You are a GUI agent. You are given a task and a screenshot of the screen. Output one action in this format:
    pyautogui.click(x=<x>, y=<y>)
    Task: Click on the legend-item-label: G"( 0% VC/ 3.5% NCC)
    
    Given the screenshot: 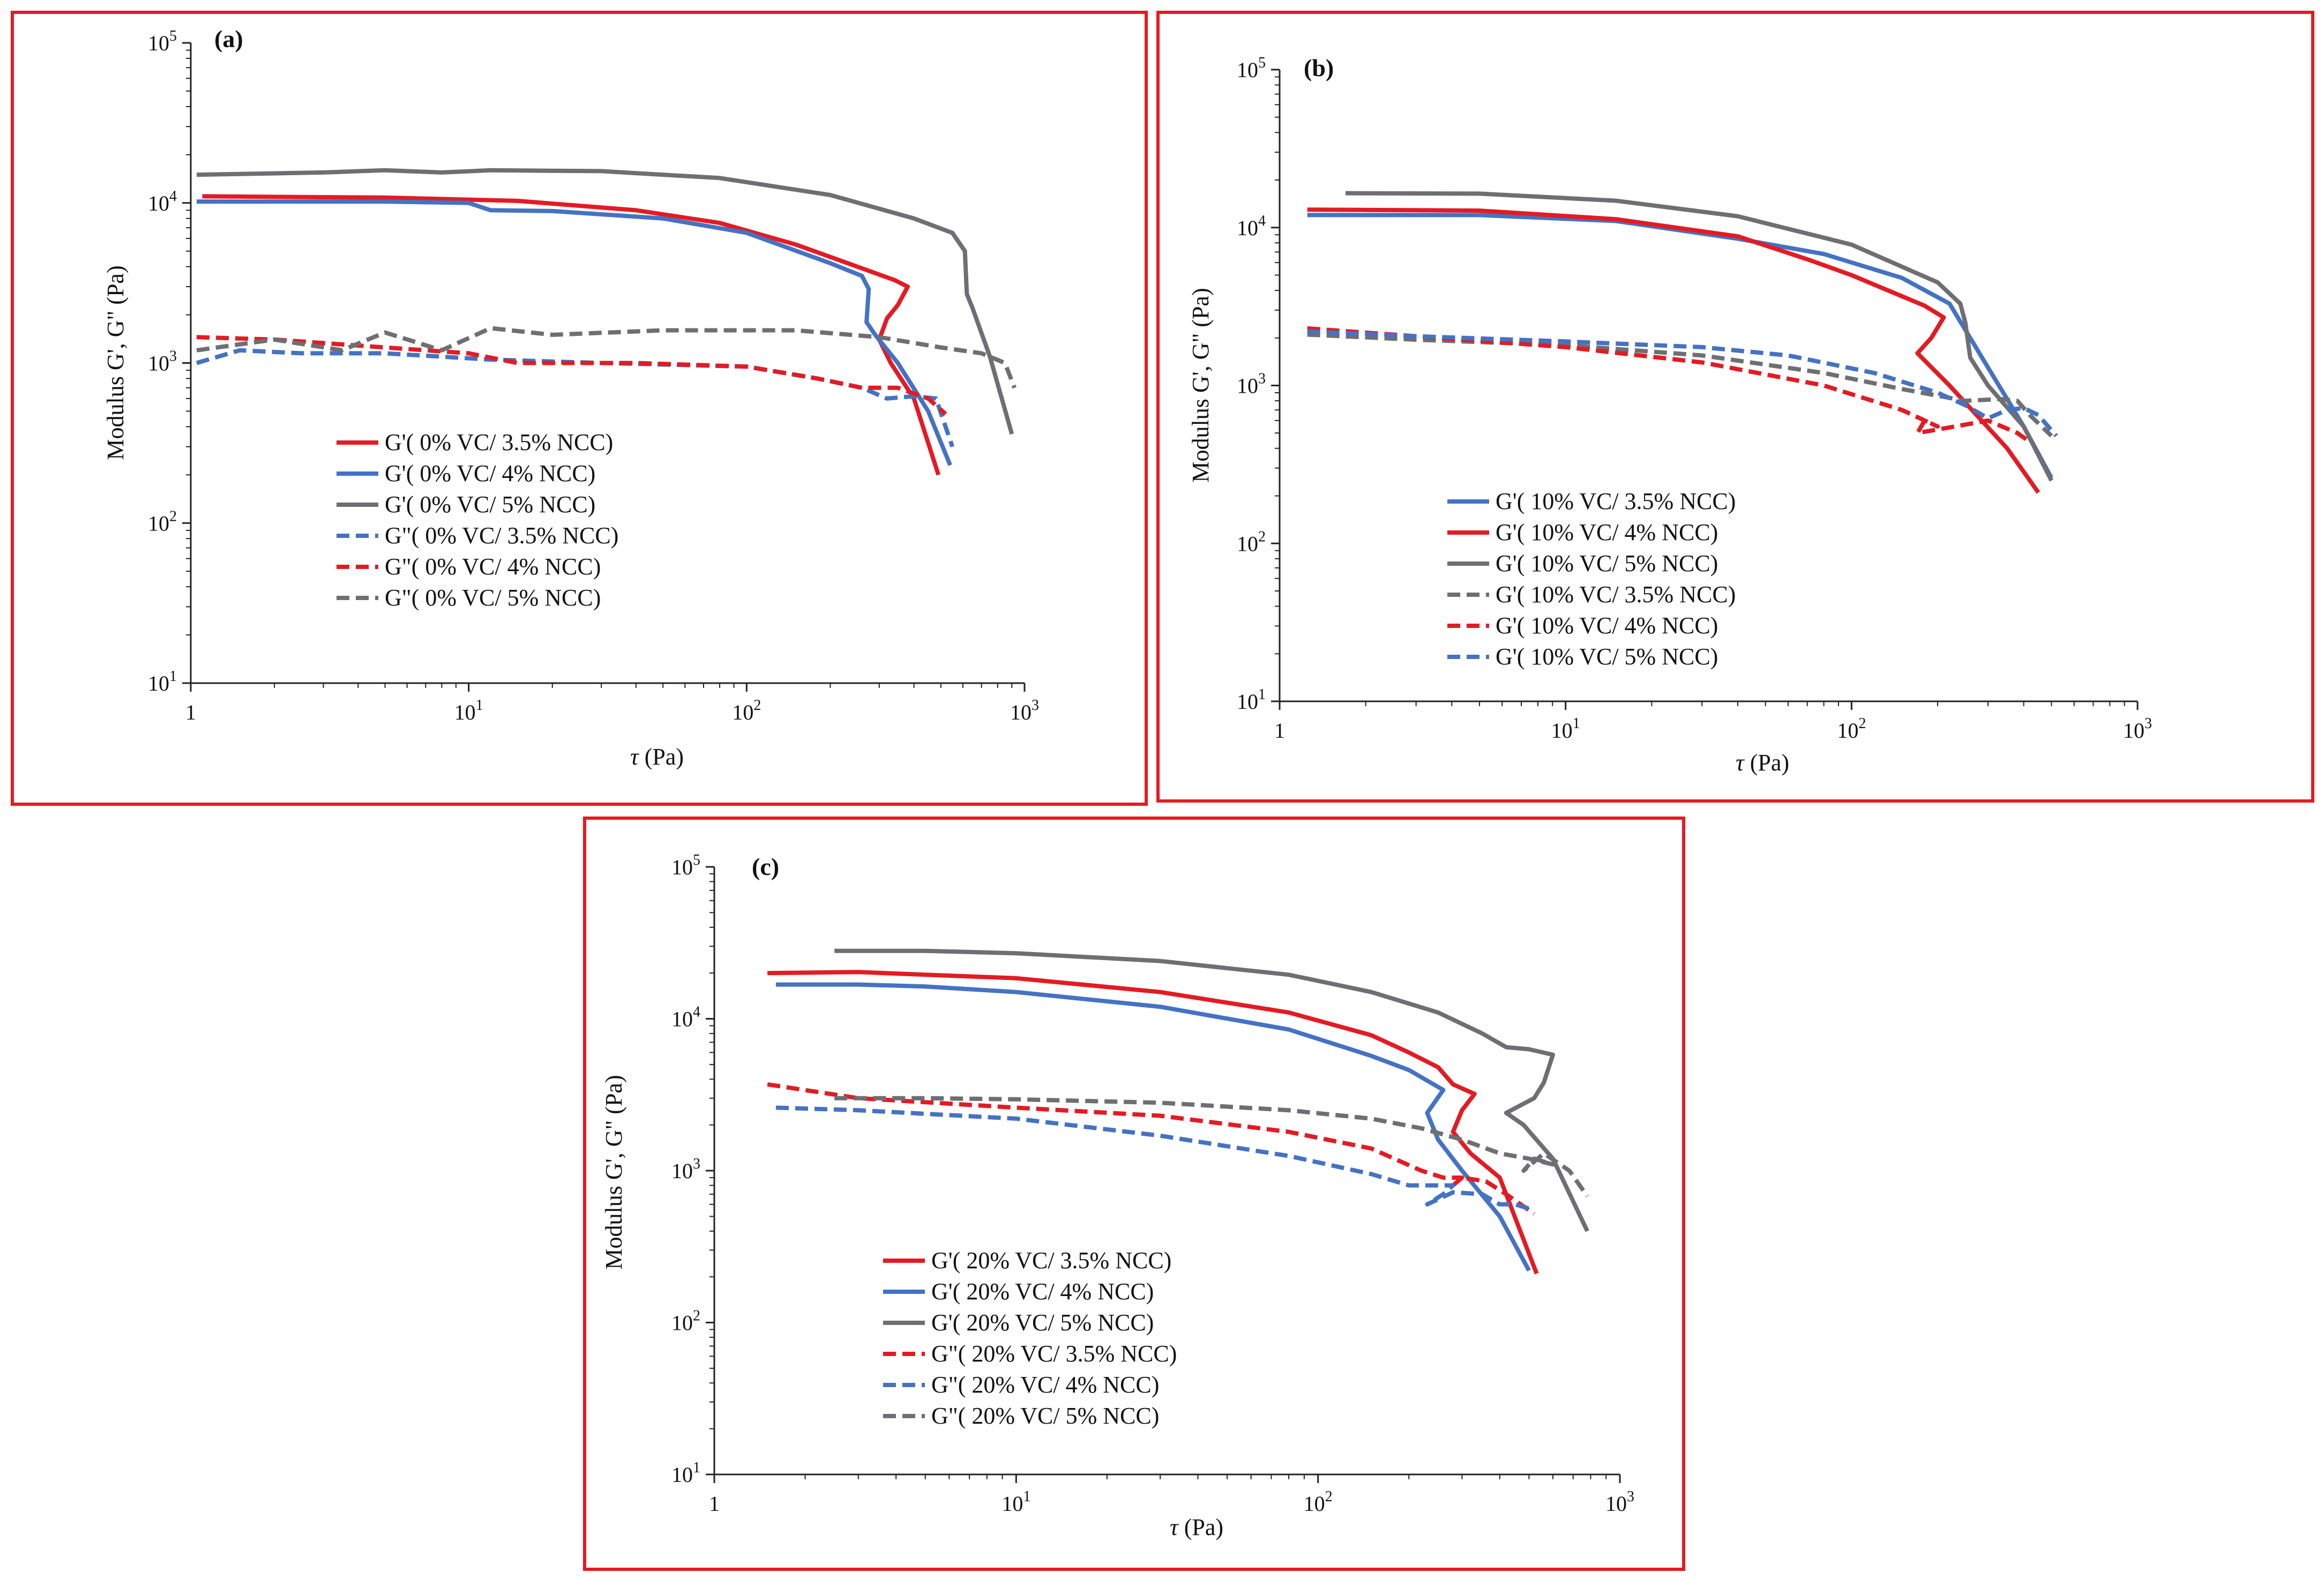 What is the action you would take?
    pyautogui.click(x=502, y=535)
    